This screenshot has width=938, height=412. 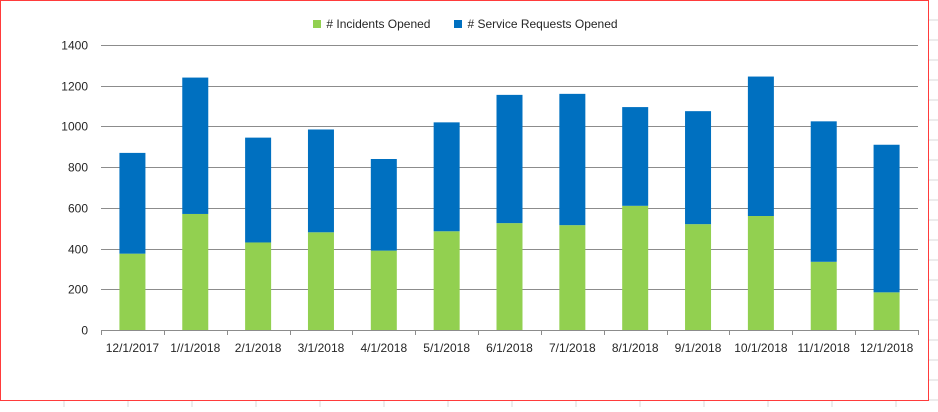 What do you see at coordinates (383, 348) in the screenshot?
I see `x-tick-label: 4/1/2018` at bounding box center [383, 348].